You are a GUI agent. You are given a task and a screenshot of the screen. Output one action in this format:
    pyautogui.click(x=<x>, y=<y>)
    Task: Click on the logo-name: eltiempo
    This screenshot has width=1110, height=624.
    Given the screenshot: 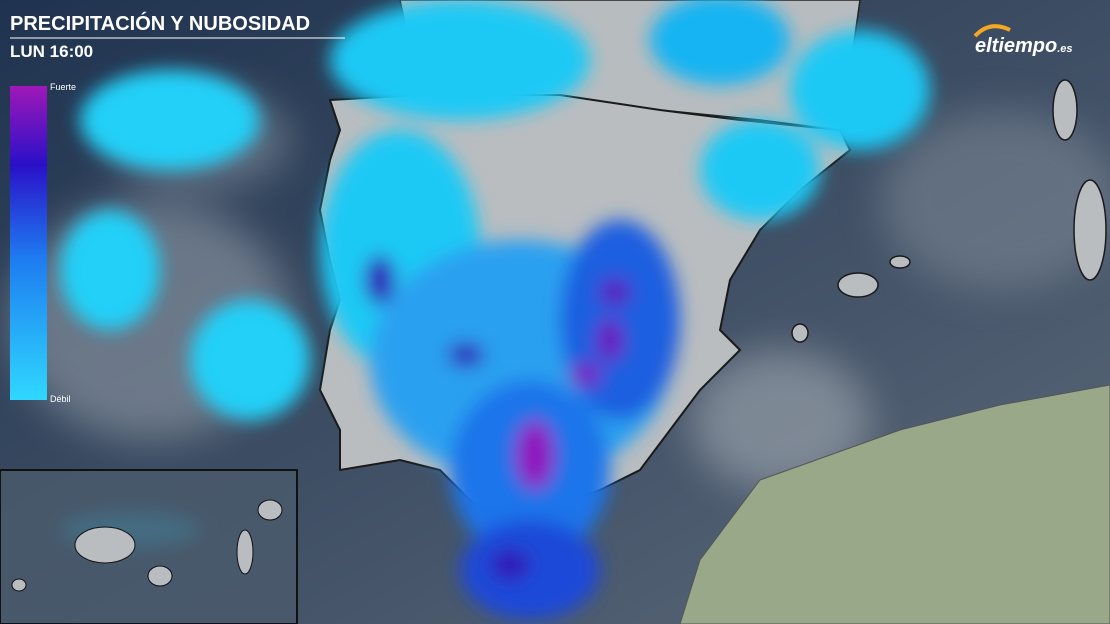 What is the action you would take?
    pyautogui.click(x=1016, y=46)
    